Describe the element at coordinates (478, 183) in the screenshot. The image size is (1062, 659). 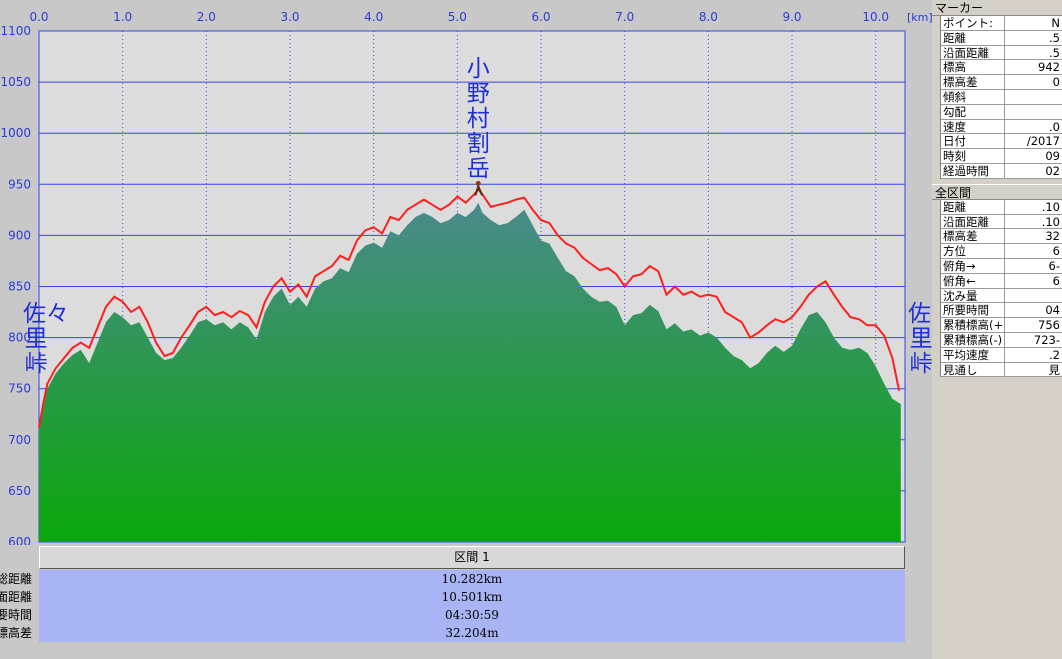
I see `marker-head-icon` at that location.